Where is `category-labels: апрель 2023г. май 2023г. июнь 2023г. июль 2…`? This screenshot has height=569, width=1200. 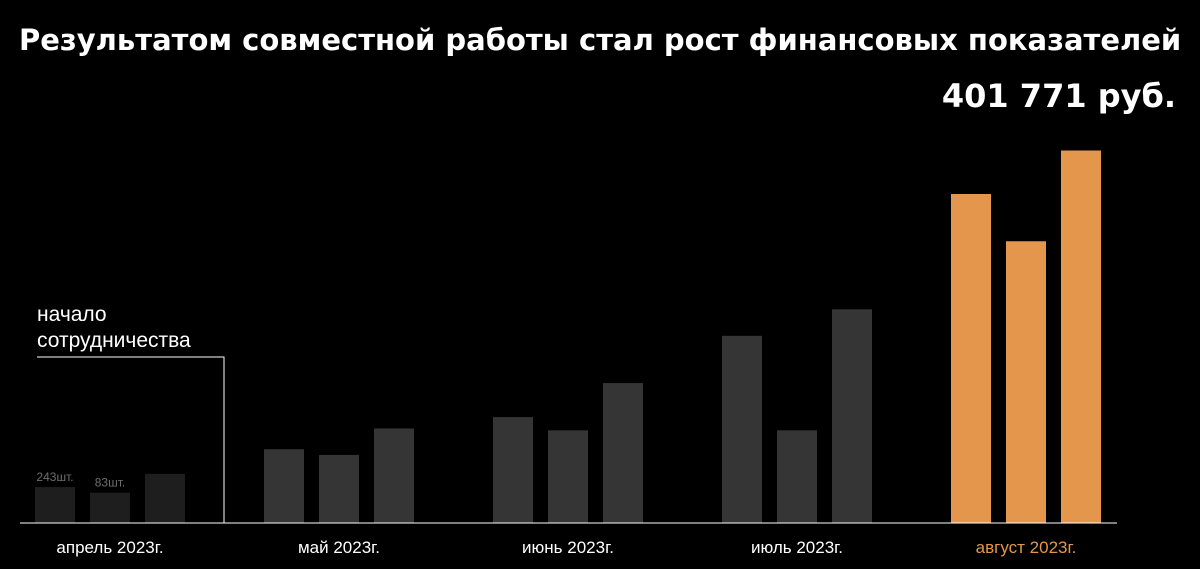
category-labels: апрель 2023г. май 2023г. июнь 2023г. июль 2… is located at coordinates (566, 547).